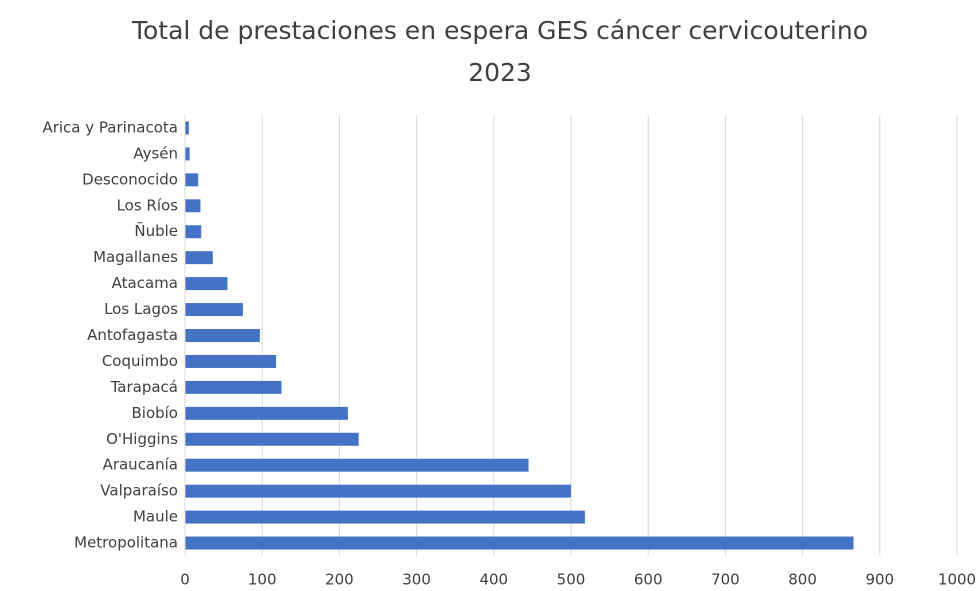  Describe the element at coordinates (957, 580) in the screenshot. I see `x-tick-label: 1000` at that location.